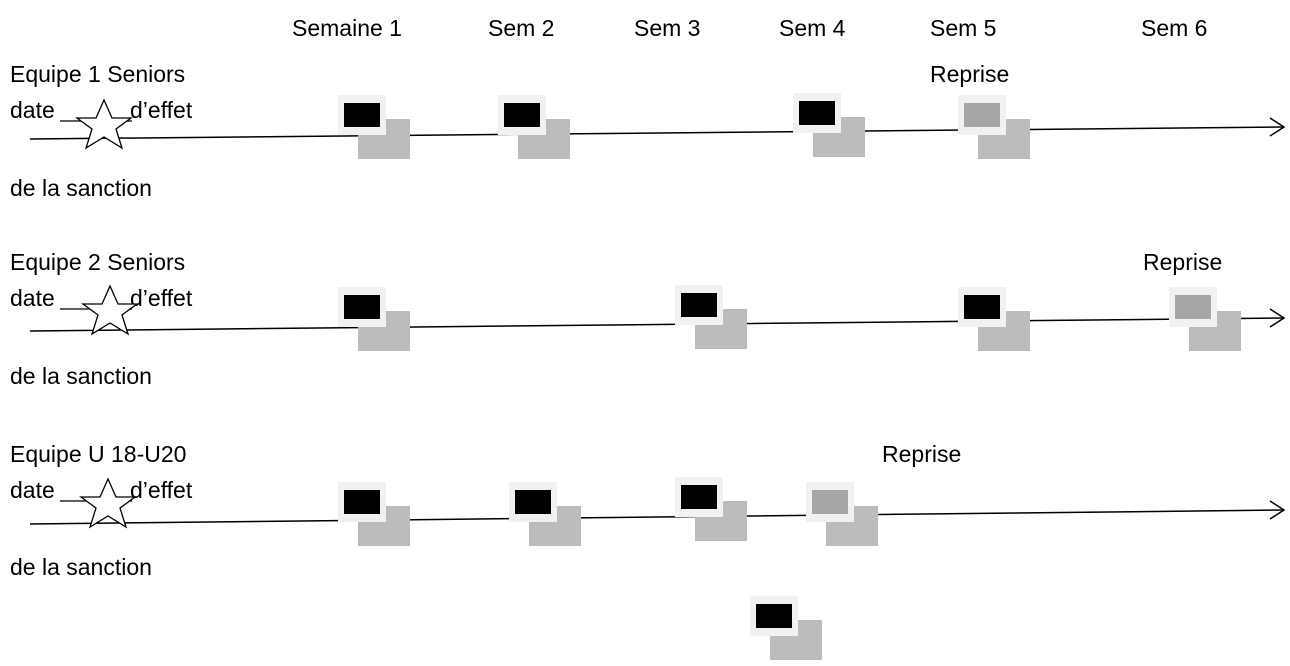  What do you see at coordinates (98, 454) in the screenshot?
I see `row3-team-label: Equipe U 18-U20` at bounding box center [98, 454].